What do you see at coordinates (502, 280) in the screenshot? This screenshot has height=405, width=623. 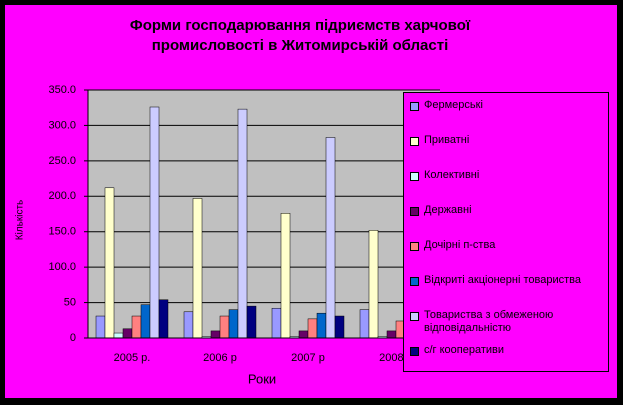 I see `legend-label: Відкриті акціонерні товариства` at bounding box center [502, 280].